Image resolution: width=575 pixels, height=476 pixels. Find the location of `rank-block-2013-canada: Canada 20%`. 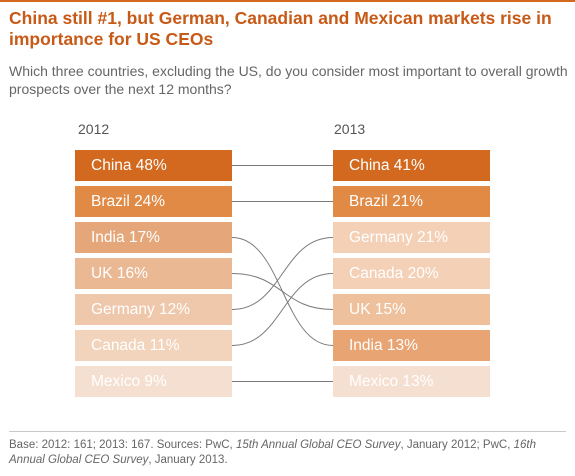

rank-block-2013-canada: Canada 20% is located at coordinates (411, 273).